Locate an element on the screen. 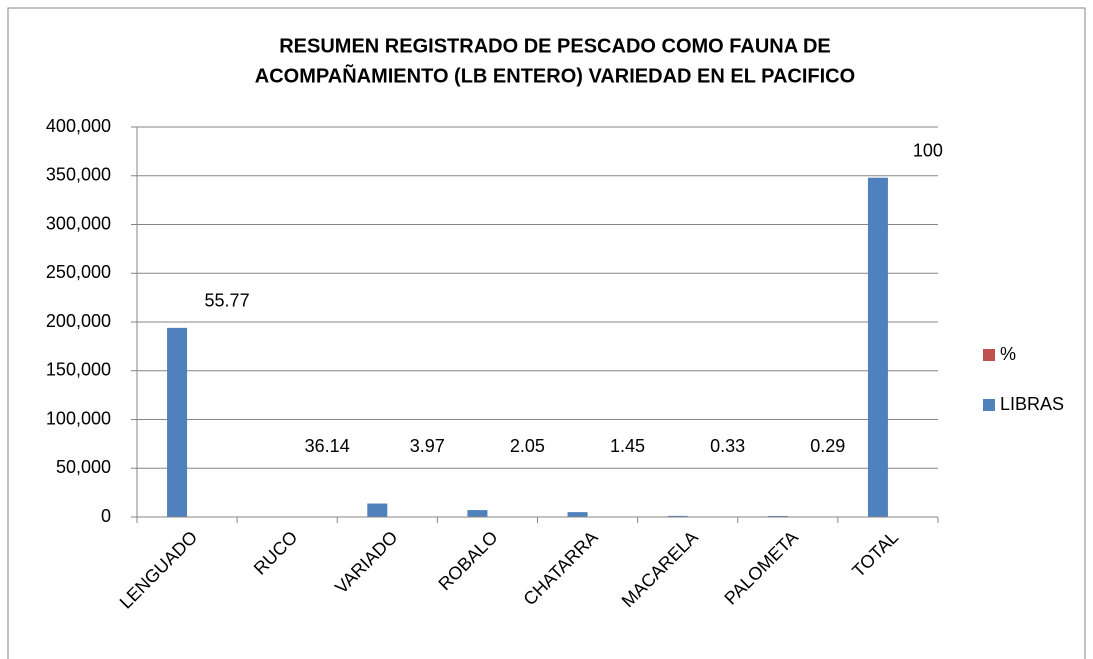 The image size is (1093, 659). x-tick-label: MACARELA is located at coordinates (660, 569).